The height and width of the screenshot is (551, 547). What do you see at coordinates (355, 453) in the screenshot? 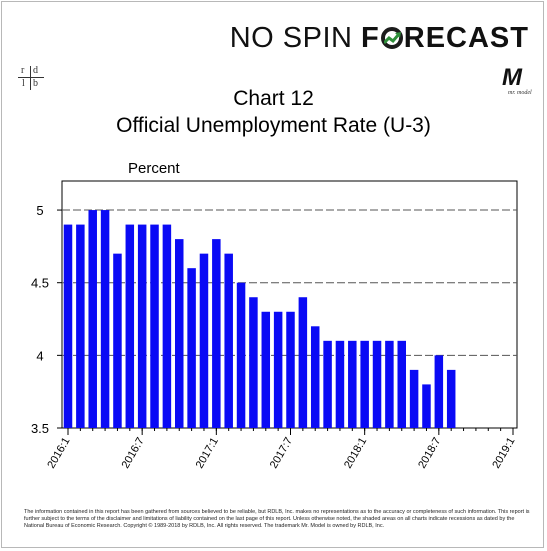
I see `x-tick-label: 2018:1` at bounding box center [355, 453].